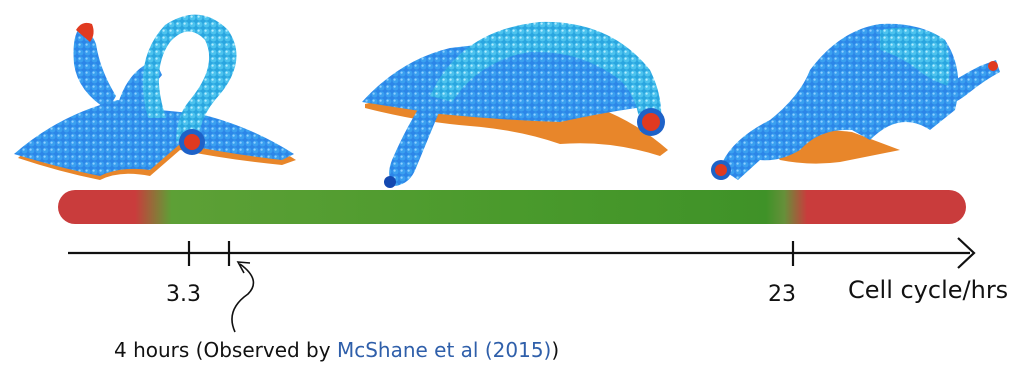  Describe the element at coordinates (155, 97) in the screenshot. I see `loop-shaped-cell-model` at that location.